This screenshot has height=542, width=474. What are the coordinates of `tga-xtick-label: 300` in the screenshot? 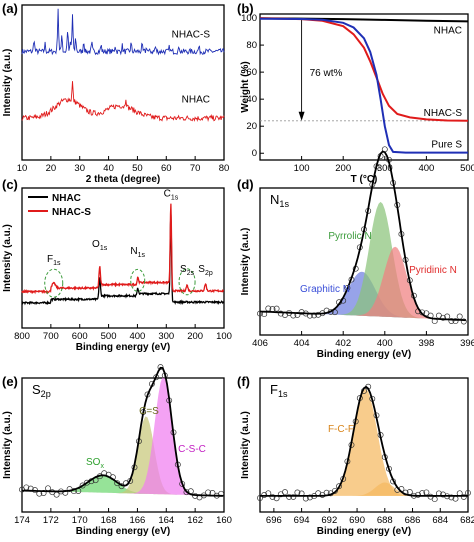 It's located at (385, 168).